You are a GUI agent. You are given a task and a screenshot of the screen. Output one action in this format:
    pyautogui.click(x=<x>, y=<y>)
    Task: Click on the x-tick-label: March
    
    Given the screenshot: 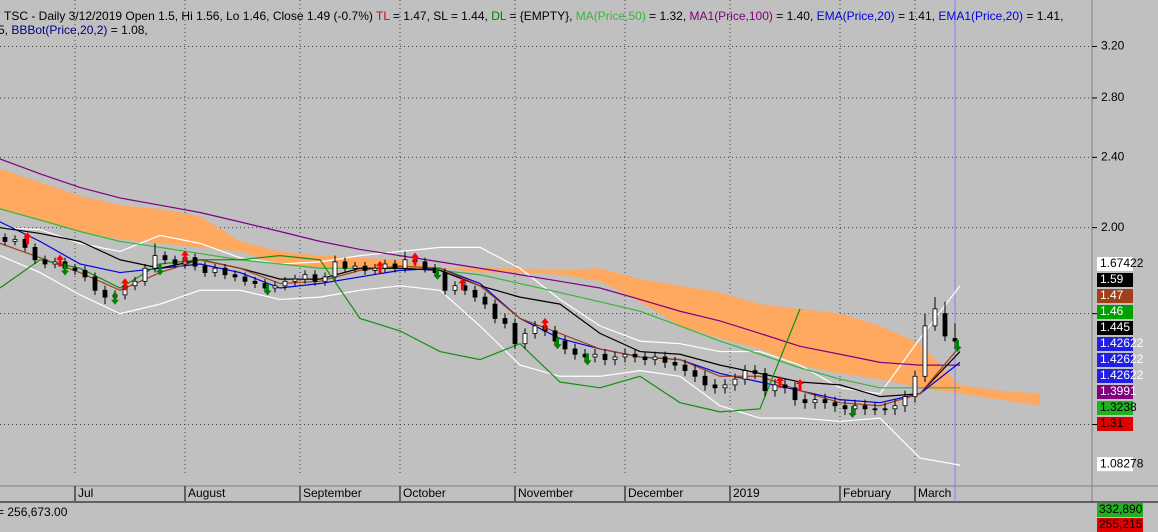 What is the action you would take?
    pyautogui.click(x=934, y=493)
    